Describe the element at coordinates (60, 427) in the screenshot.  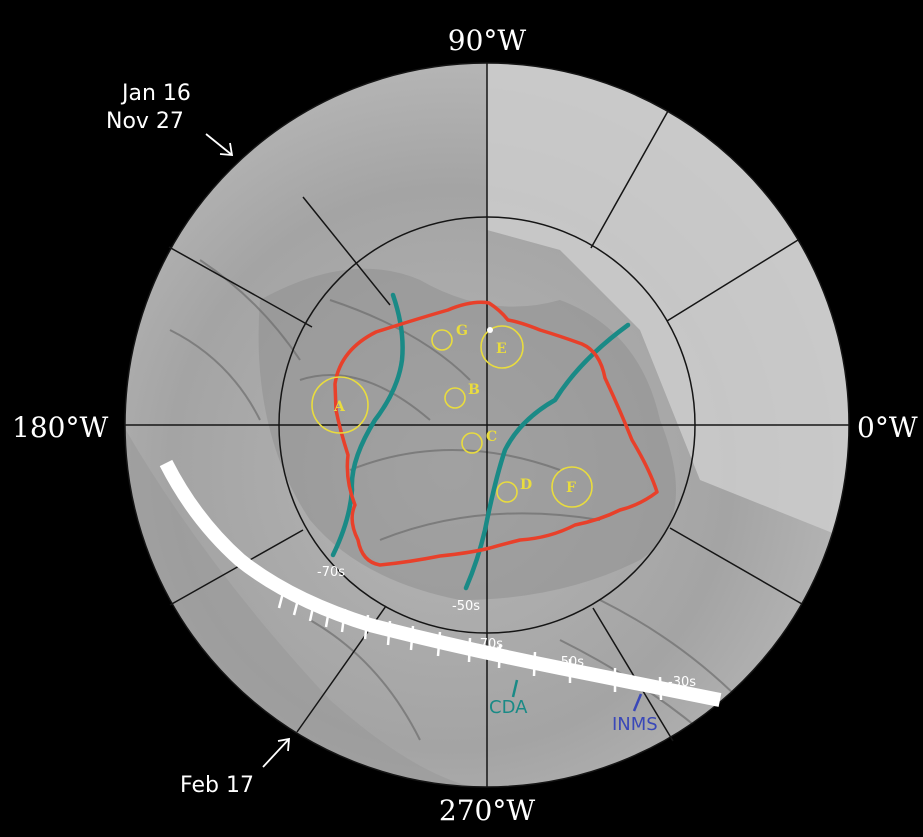
I see `longitude-label-left: 180°W` at that location.